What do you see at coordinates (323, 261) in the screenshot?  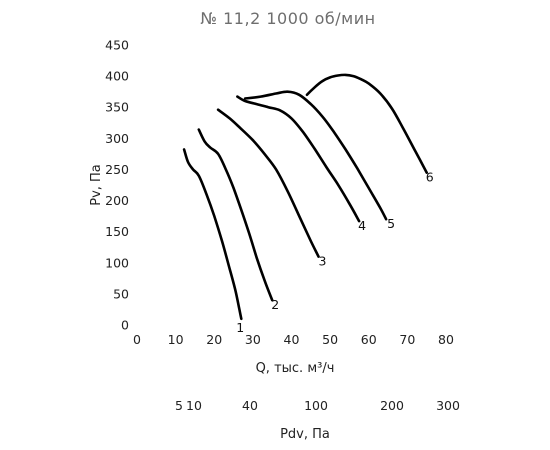 I see `curve-label-3: 3` at bounding box center [323, 261].